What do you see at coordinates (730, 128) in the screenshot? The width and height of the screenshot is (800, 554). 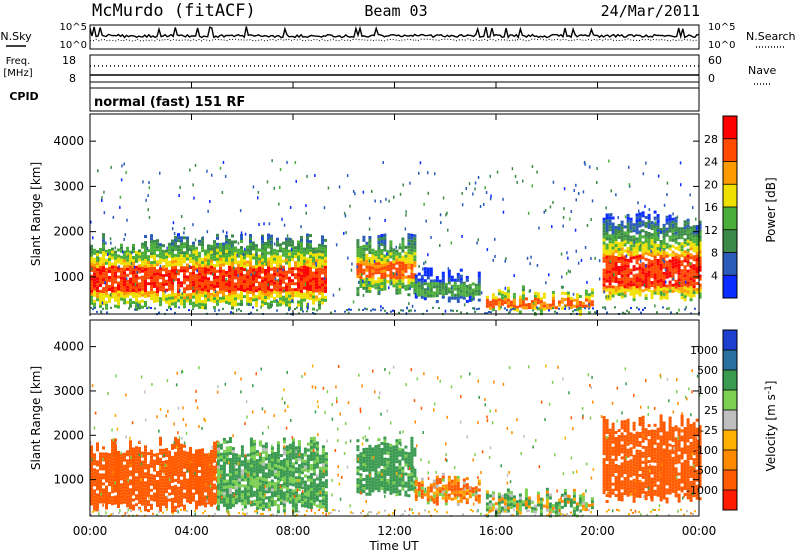 I see `colorbar-segment` at bounding box center [730, 128].